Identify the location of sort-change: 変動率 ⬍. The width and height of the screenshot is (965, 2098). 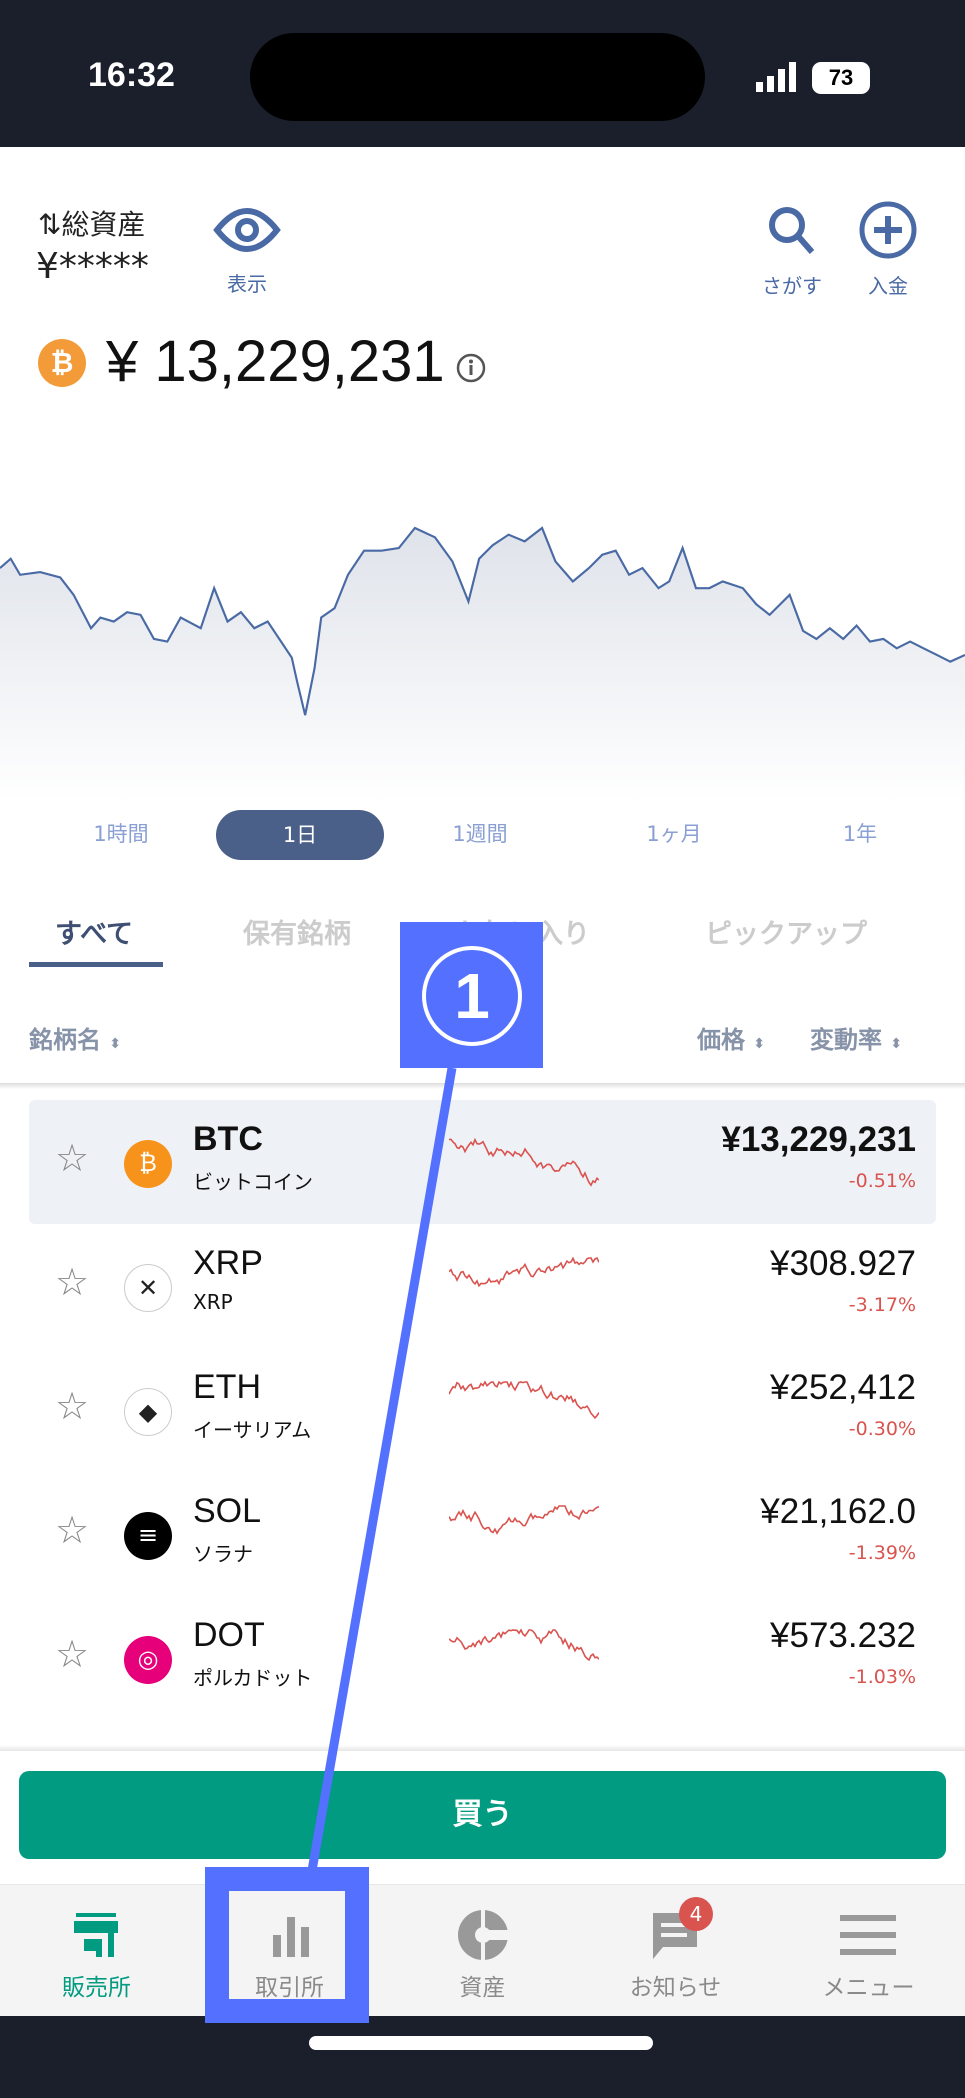
(856, 1040).